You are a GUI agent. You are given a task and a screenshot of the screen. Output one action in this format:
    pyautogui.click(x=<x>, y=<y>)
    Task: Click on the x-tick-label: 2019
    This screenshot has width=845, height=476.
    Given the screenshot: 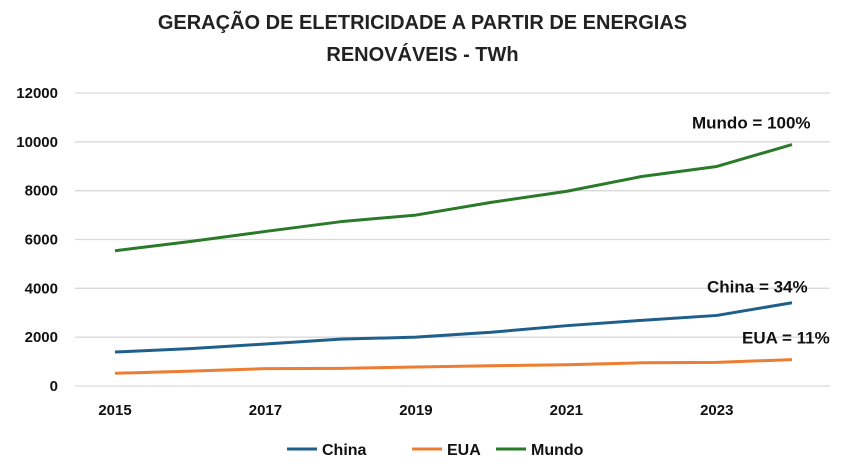 What is the action you would take?
    pyautogui.click(x=415, y=410)
    